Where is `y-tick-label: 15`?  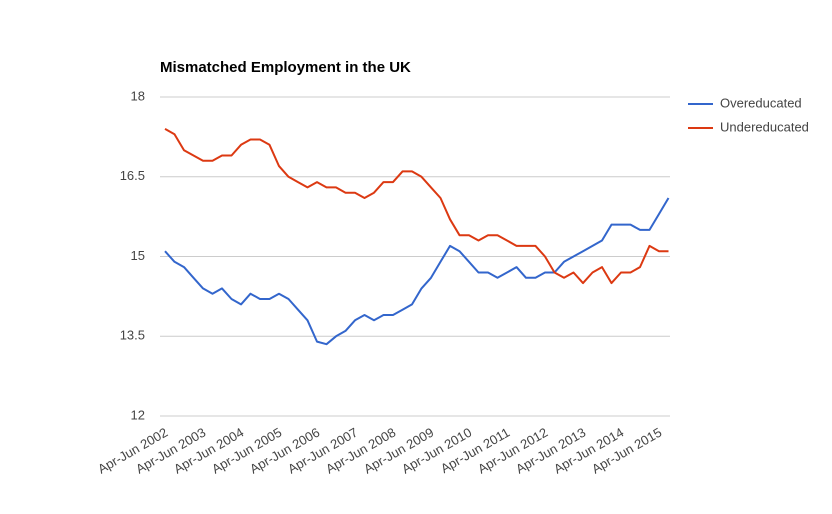
y-tick-label: 15 is located at coordinates (138, 255).